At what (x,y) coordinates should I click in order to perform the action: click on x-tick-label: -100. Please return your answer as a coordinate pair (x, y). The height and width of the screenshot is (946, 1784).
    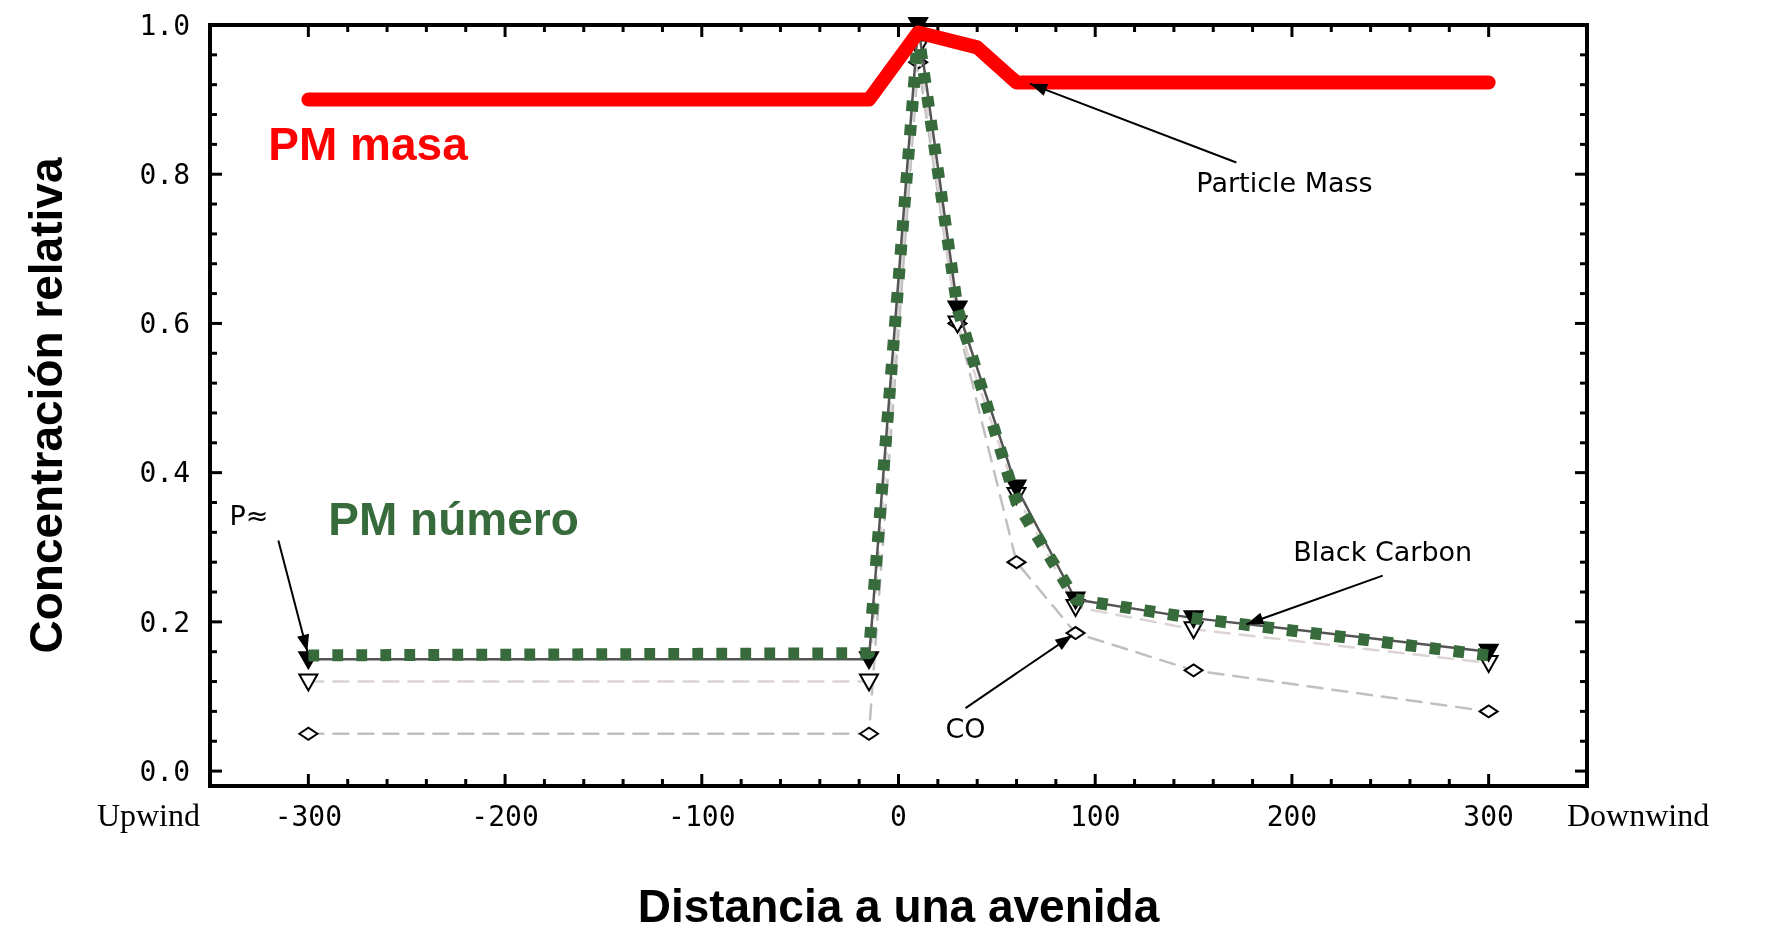
    Looking at the image, I should click on (702, 816).